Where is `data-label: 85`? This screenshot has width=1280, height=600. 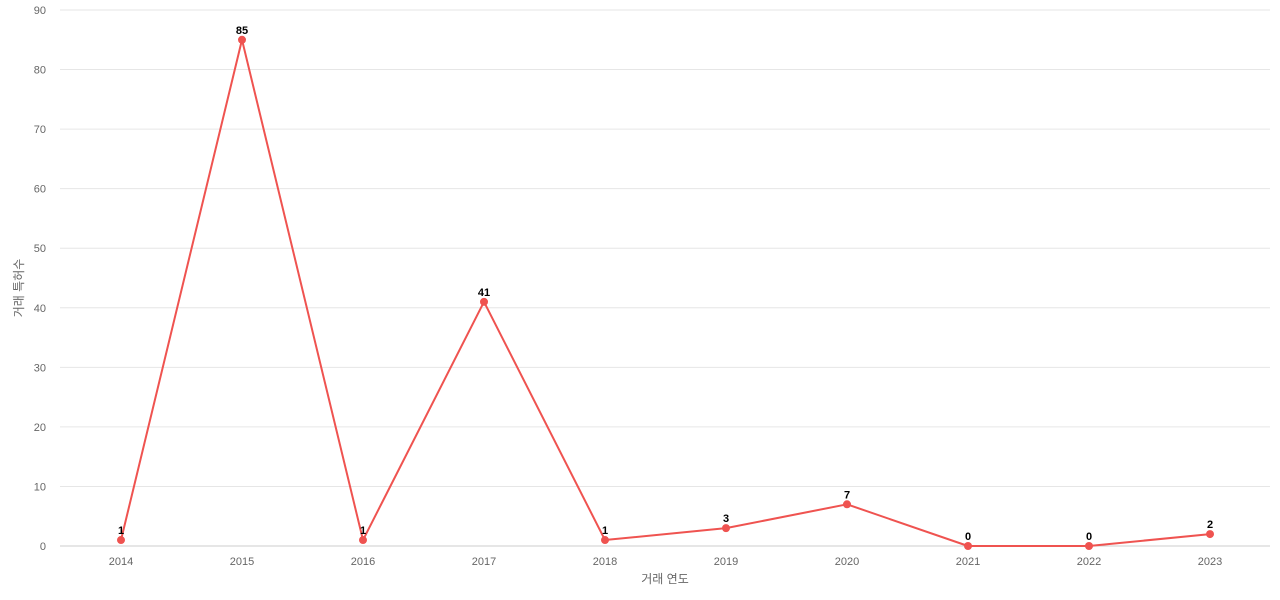
data-label: 85 is located at coordinates (242, 31).